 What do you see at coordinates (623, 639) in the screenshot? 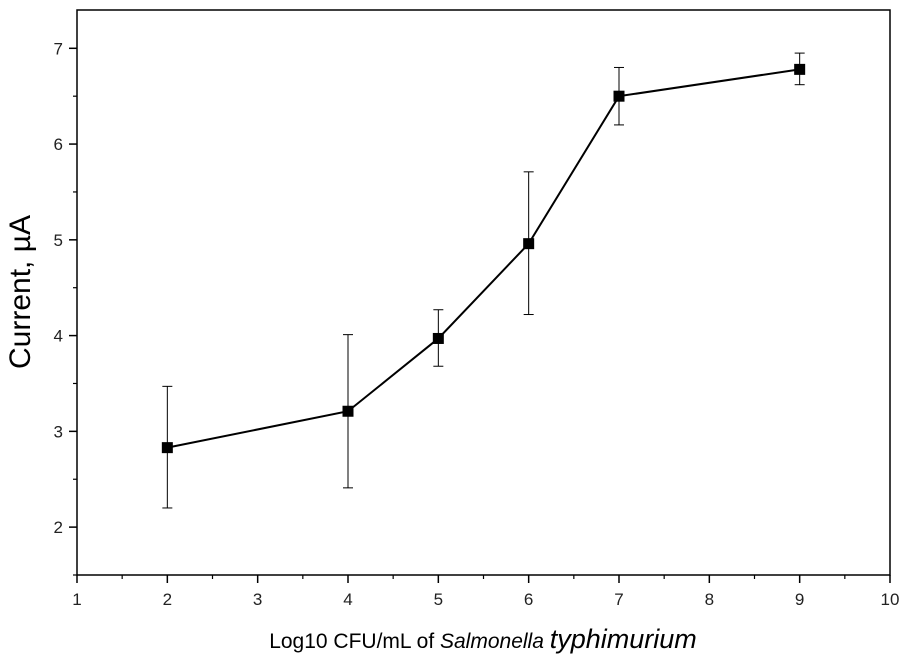
I see `x-axis-label-species: typhimurium` at bounding box center [623, 639].